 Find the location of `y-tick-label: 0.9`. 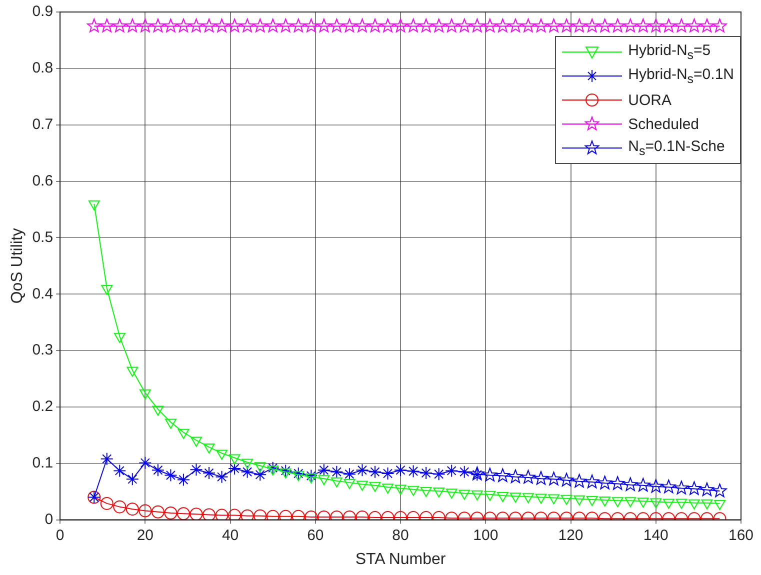

y-tick-label: 0.9 is located at coordinates (43, 11).